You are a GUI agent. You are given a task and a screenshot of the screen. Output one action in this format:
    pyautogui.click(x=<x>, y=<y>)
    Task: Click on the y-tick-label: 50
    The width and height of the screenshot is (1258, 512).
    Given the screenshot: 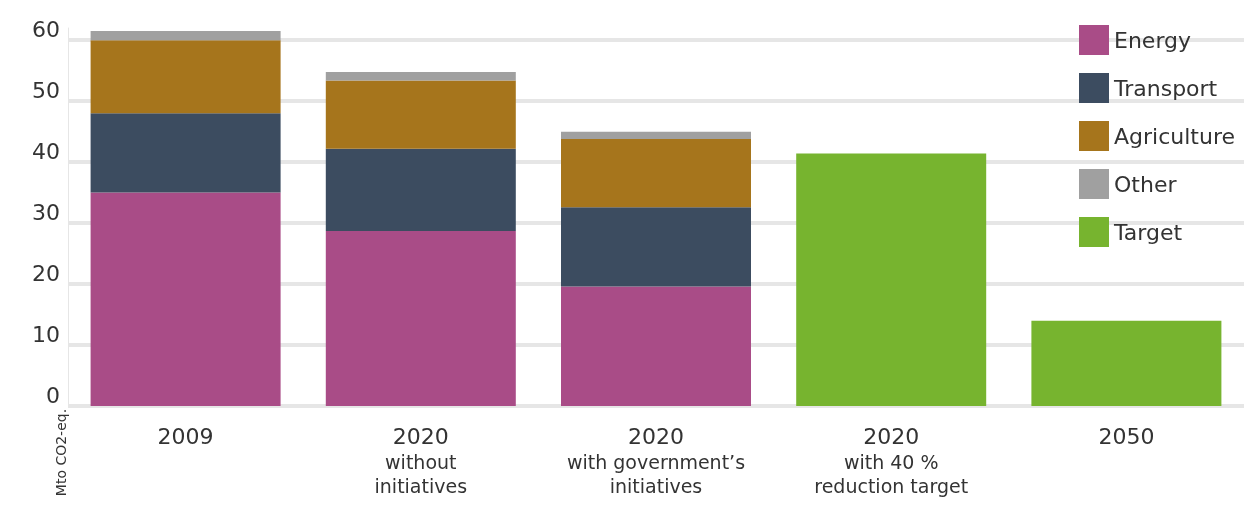 What is the action you would take?
    pyautogui.click(x=46, y=90)
    